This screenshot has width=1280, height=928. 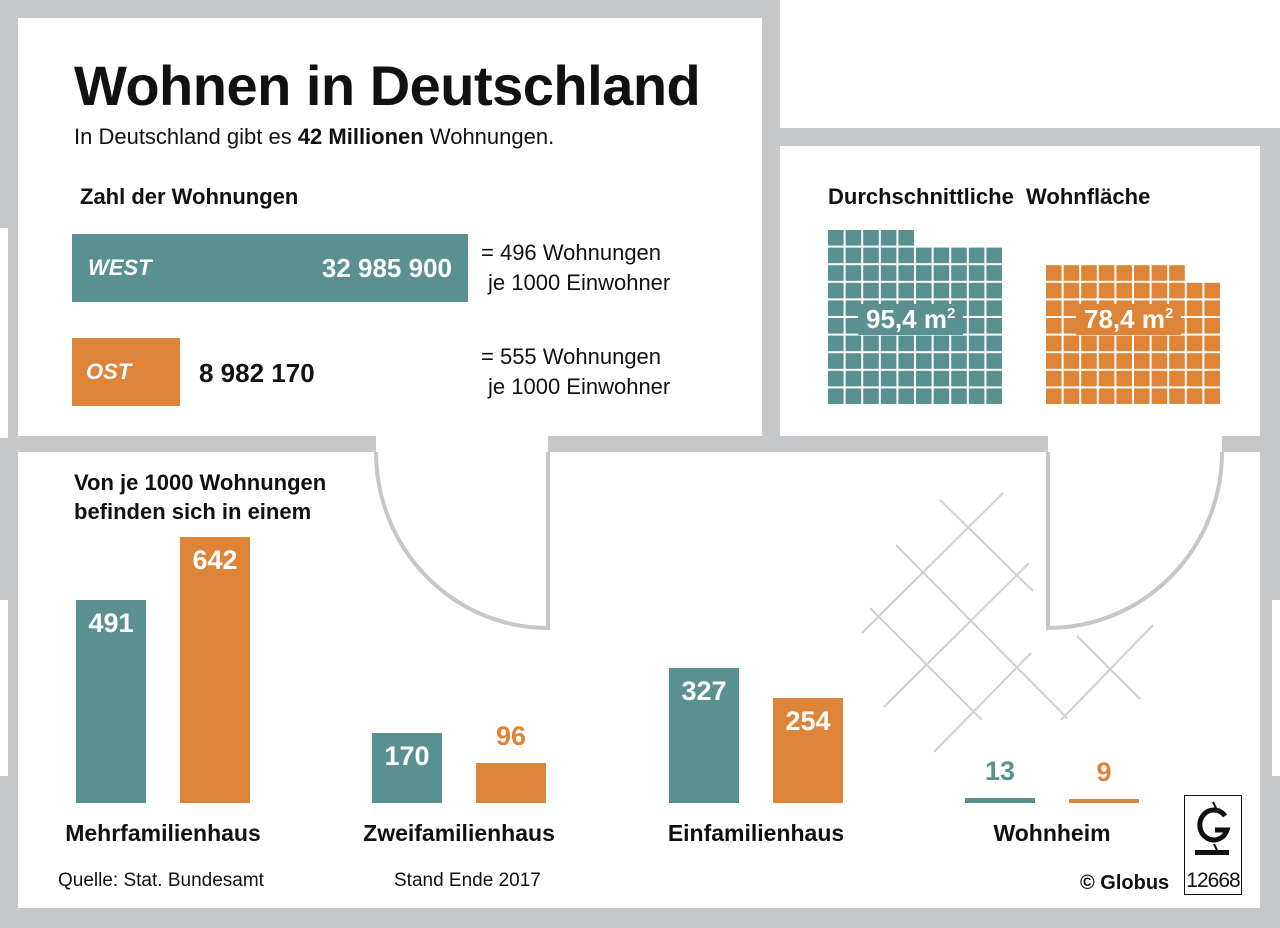 What do you see at coordinates (1104, 772) in the screenshot?
I see `bar-value-label: 9` at bounding box center [1104, 772].